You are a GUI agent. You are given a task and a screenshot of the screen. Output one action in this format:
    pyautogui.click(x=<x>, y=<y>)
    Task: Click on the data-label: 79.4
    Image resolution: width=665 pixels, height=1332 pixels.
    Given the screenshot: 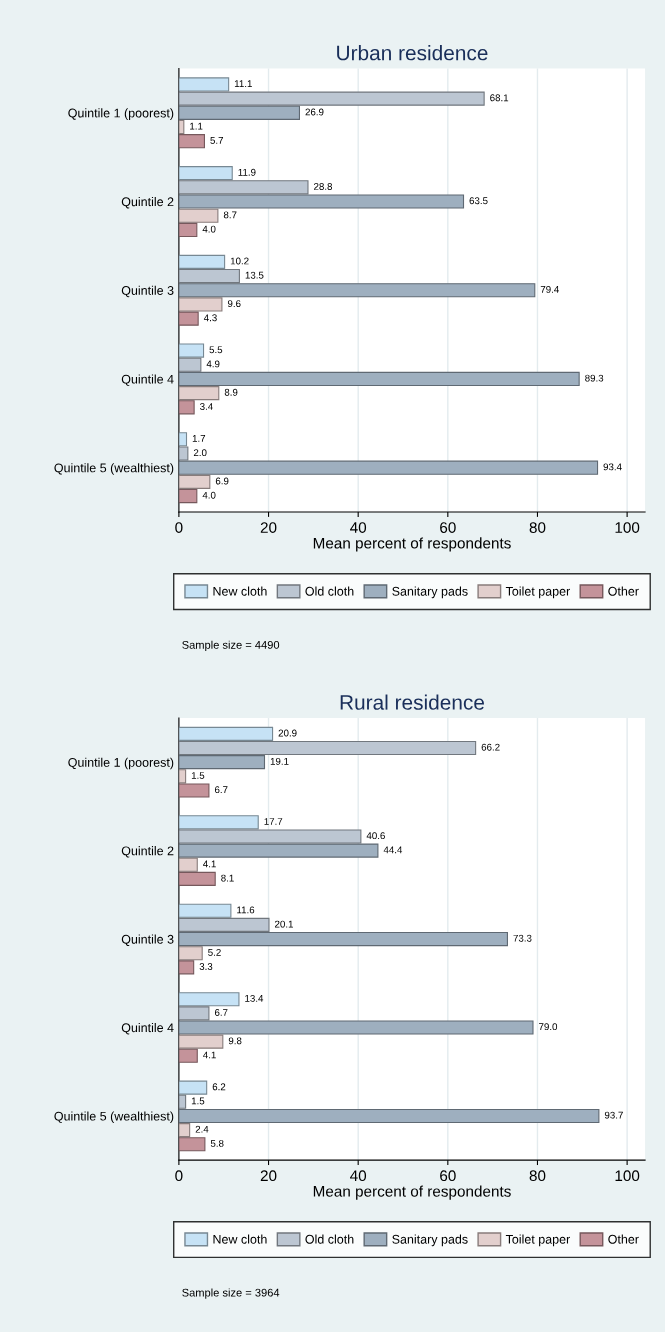 What is the action you would take?
    pyautogui.click(x=549, y=289)
    